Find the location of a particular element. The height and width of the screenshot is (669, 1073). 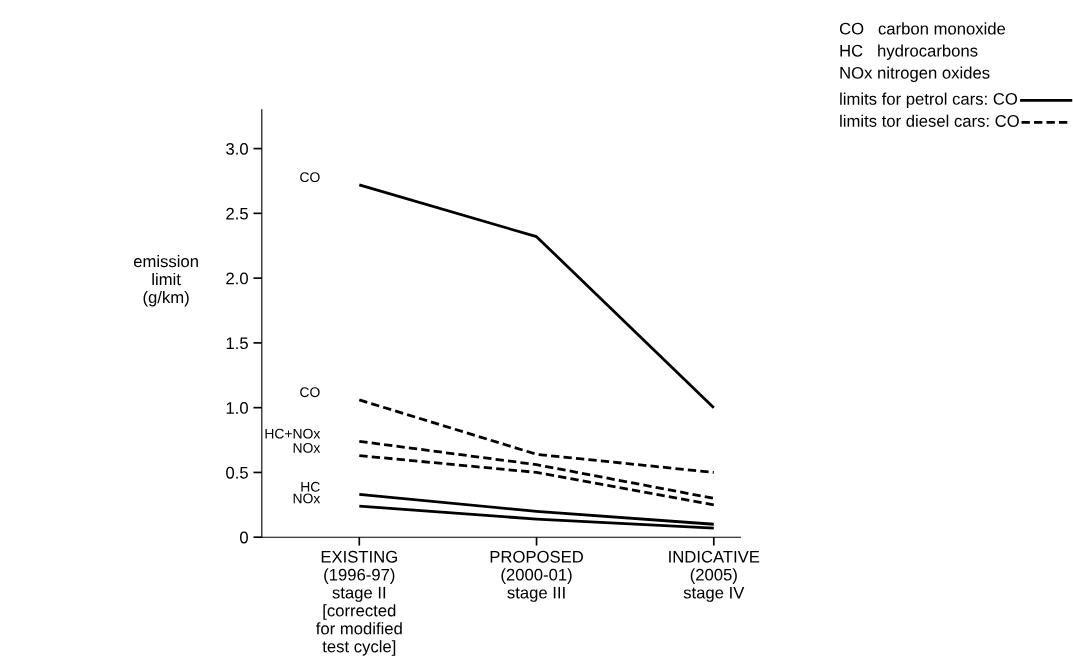

x-tick-label: PROPOSED (2000-01) stage III is located at coordinates (536, 576).